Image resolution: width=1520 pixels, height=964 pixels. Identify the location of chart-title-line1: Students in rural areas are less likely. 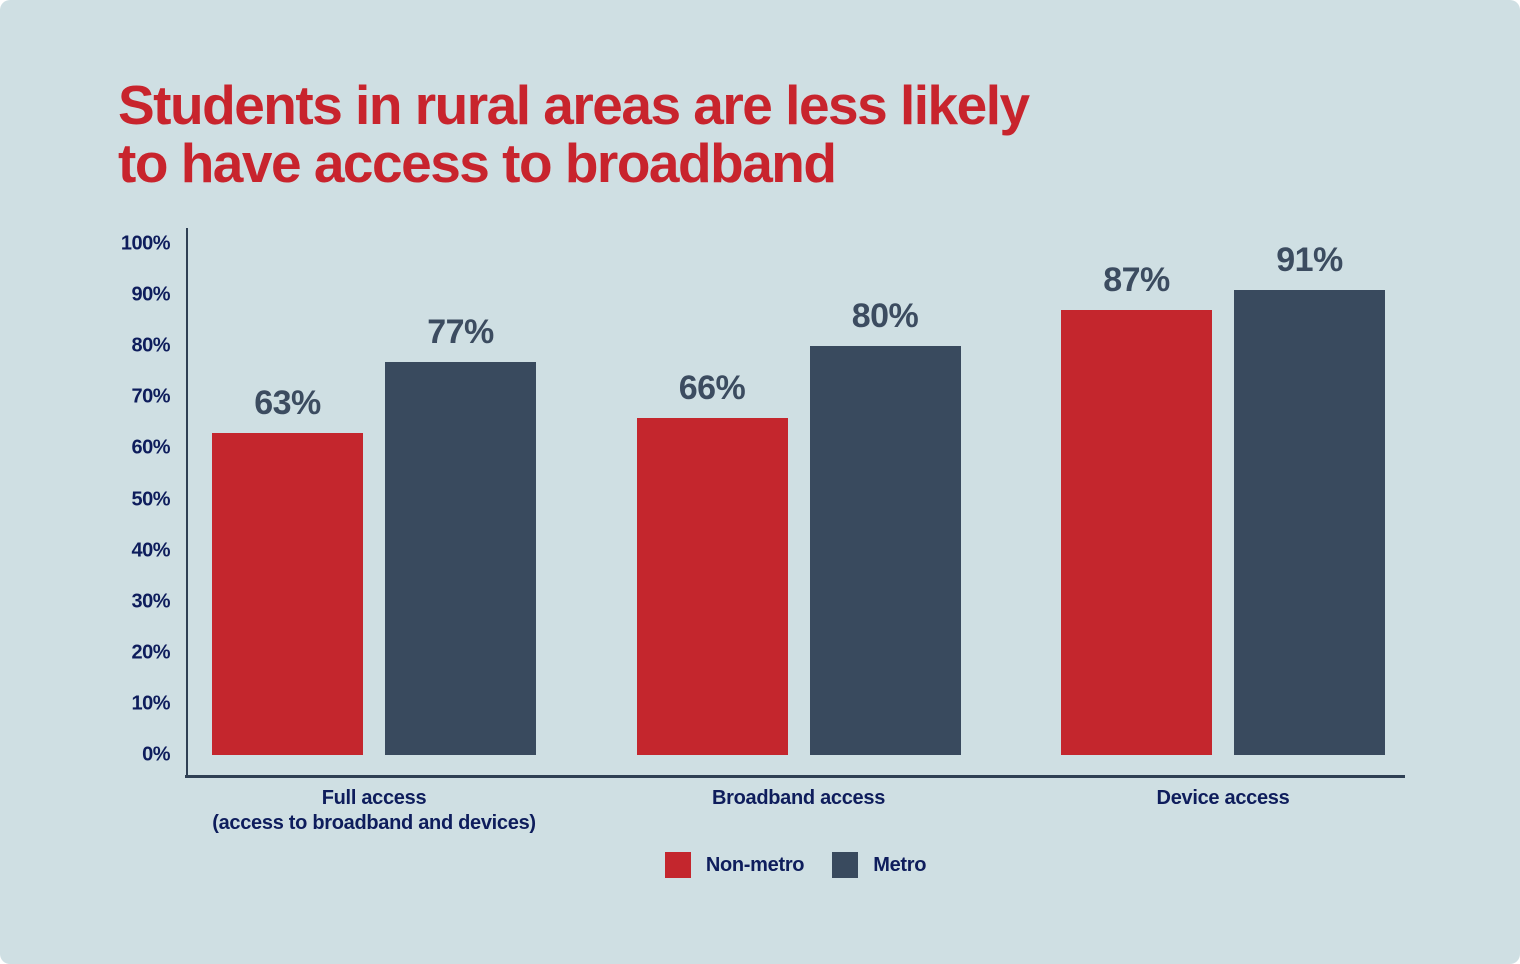
(574, 105).